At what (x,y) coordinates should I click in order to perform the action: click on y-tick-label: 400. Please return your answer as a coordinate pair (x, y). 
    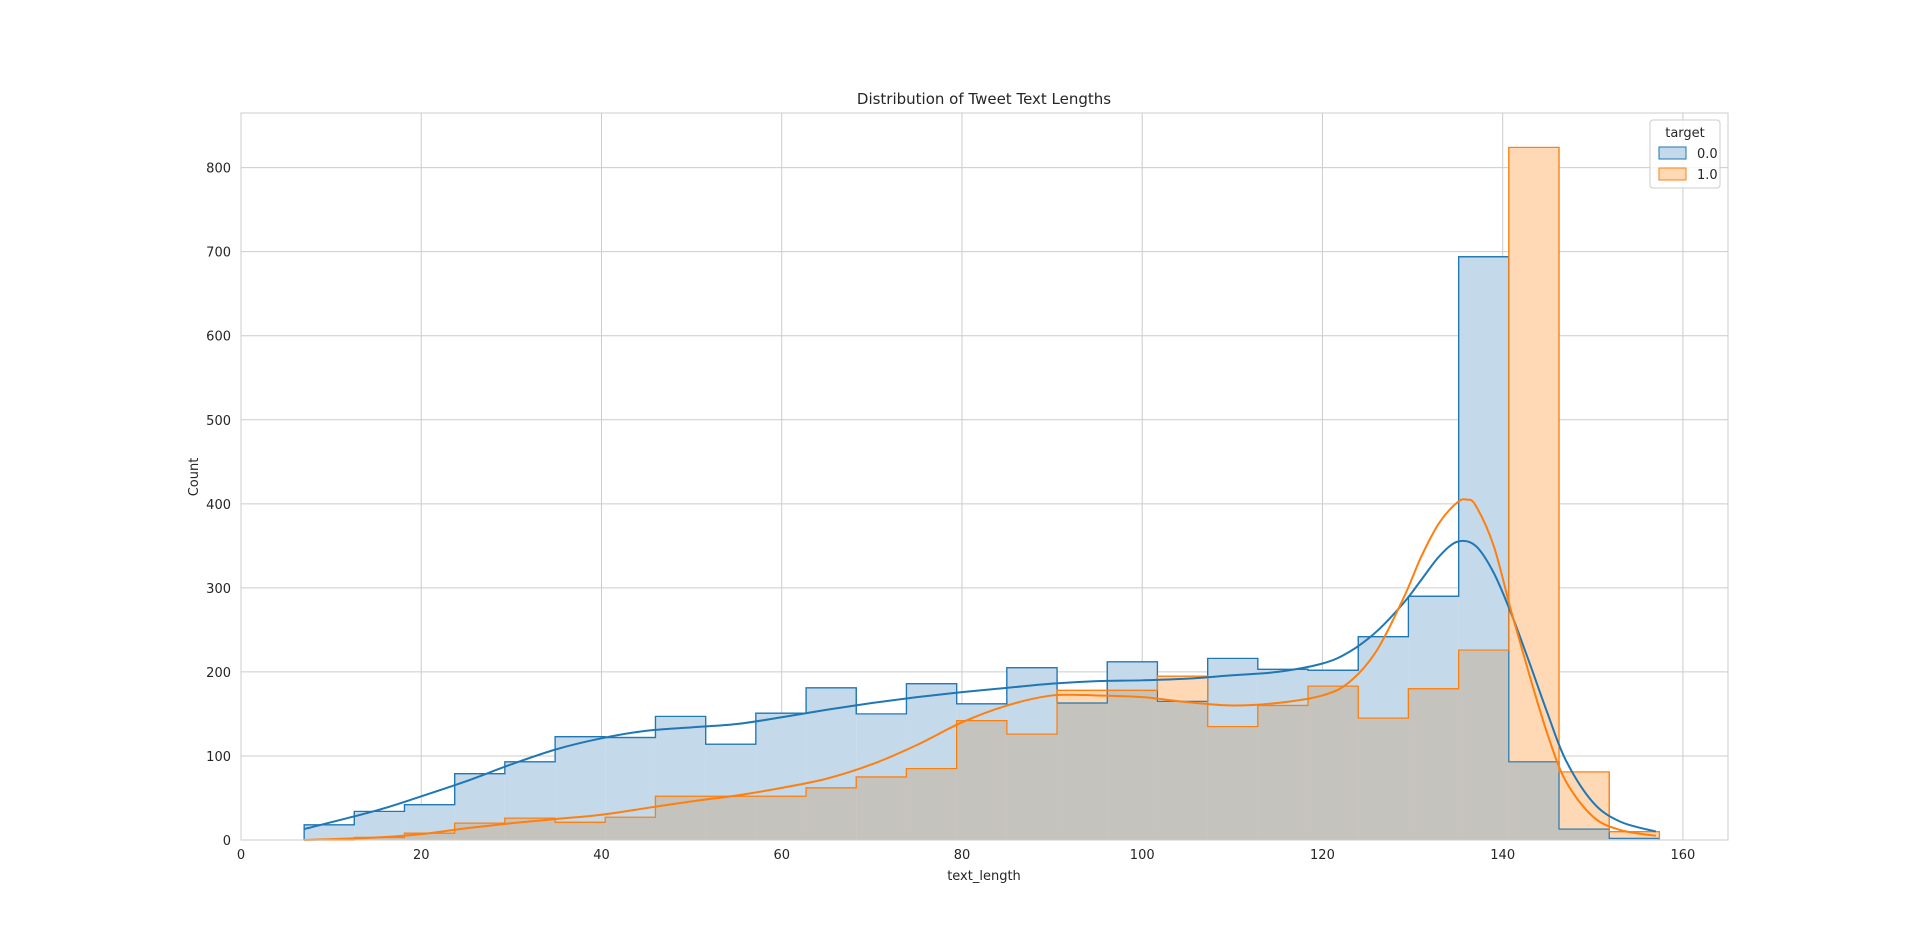
    Looking at the image, I should click on (218, 505).